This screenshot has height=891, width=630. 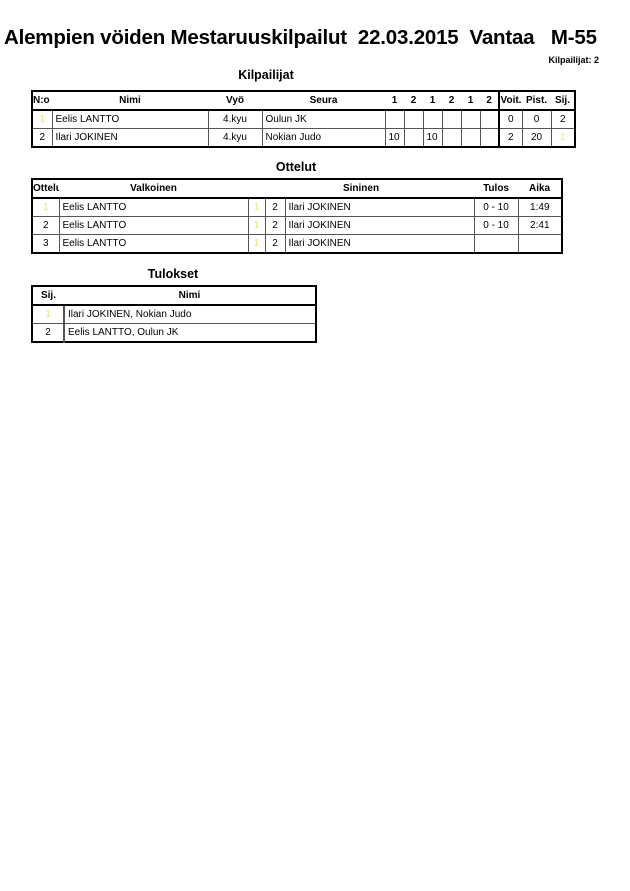 What do you see at coordinates (45, 189) in the screenshot?
I see `col-match: Ottelu` at bounding box center [45, 189].